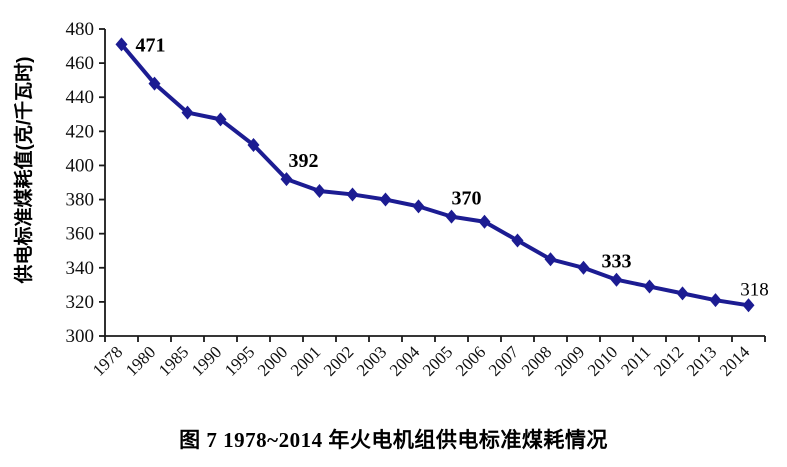  Describe the element at coordinates (80, 131) in the screenshot. I see `y-axis-tick-label: 420` at that location.